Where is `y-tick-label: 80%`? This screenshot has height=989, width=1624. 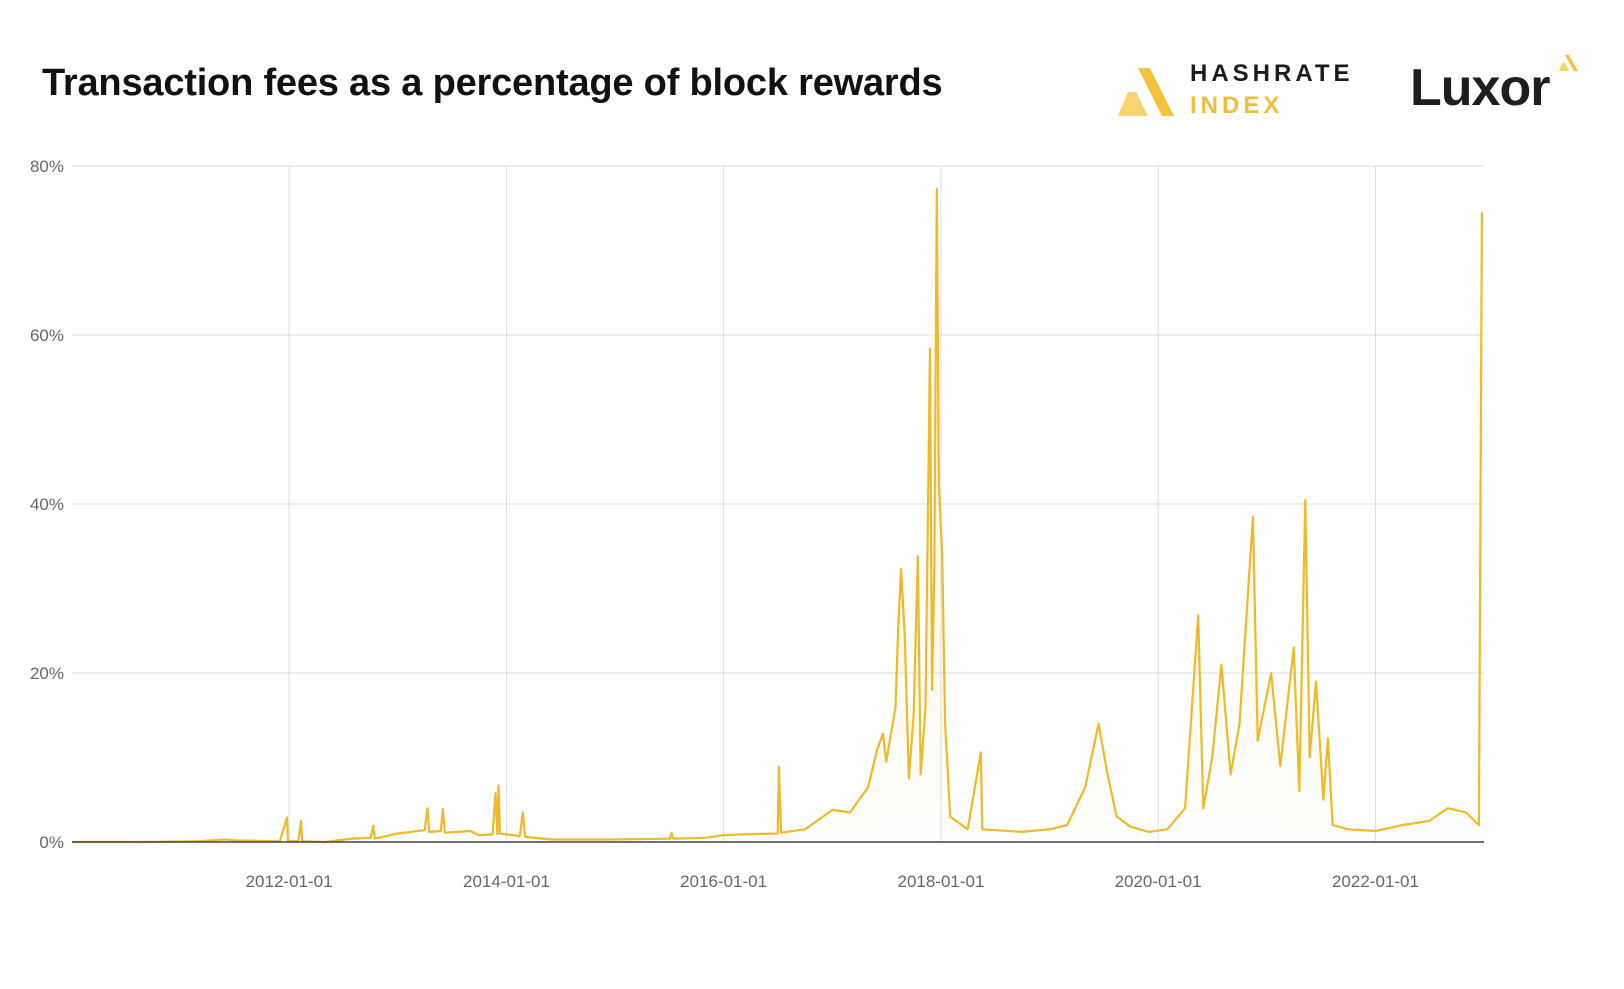 y-tick-label: 80% is located at coordinates (47, 166).